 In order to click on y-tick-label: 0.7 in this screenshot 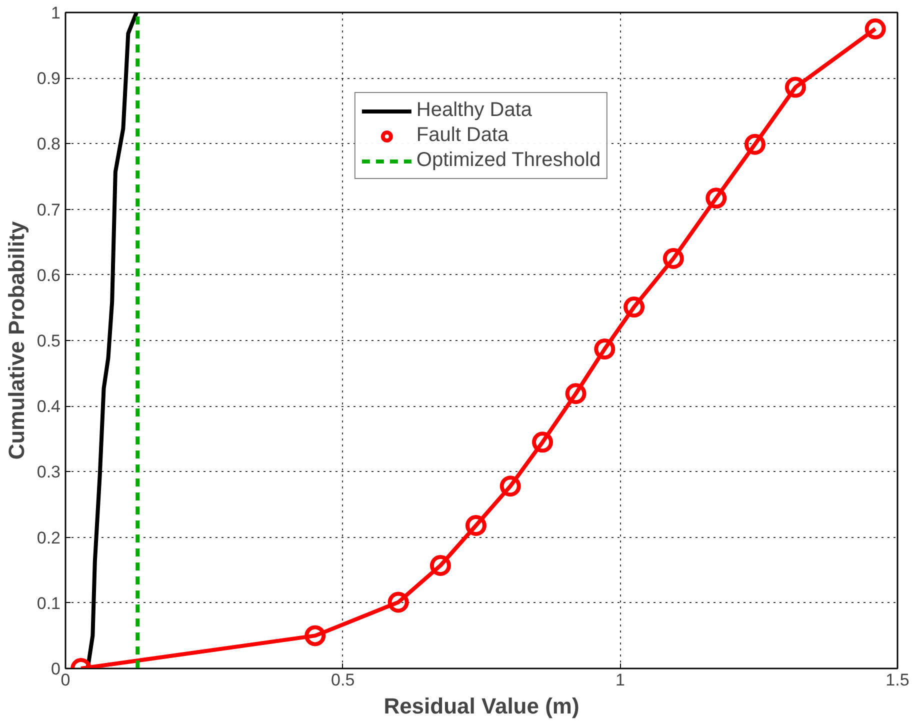, I will do `click(48, 210)`.